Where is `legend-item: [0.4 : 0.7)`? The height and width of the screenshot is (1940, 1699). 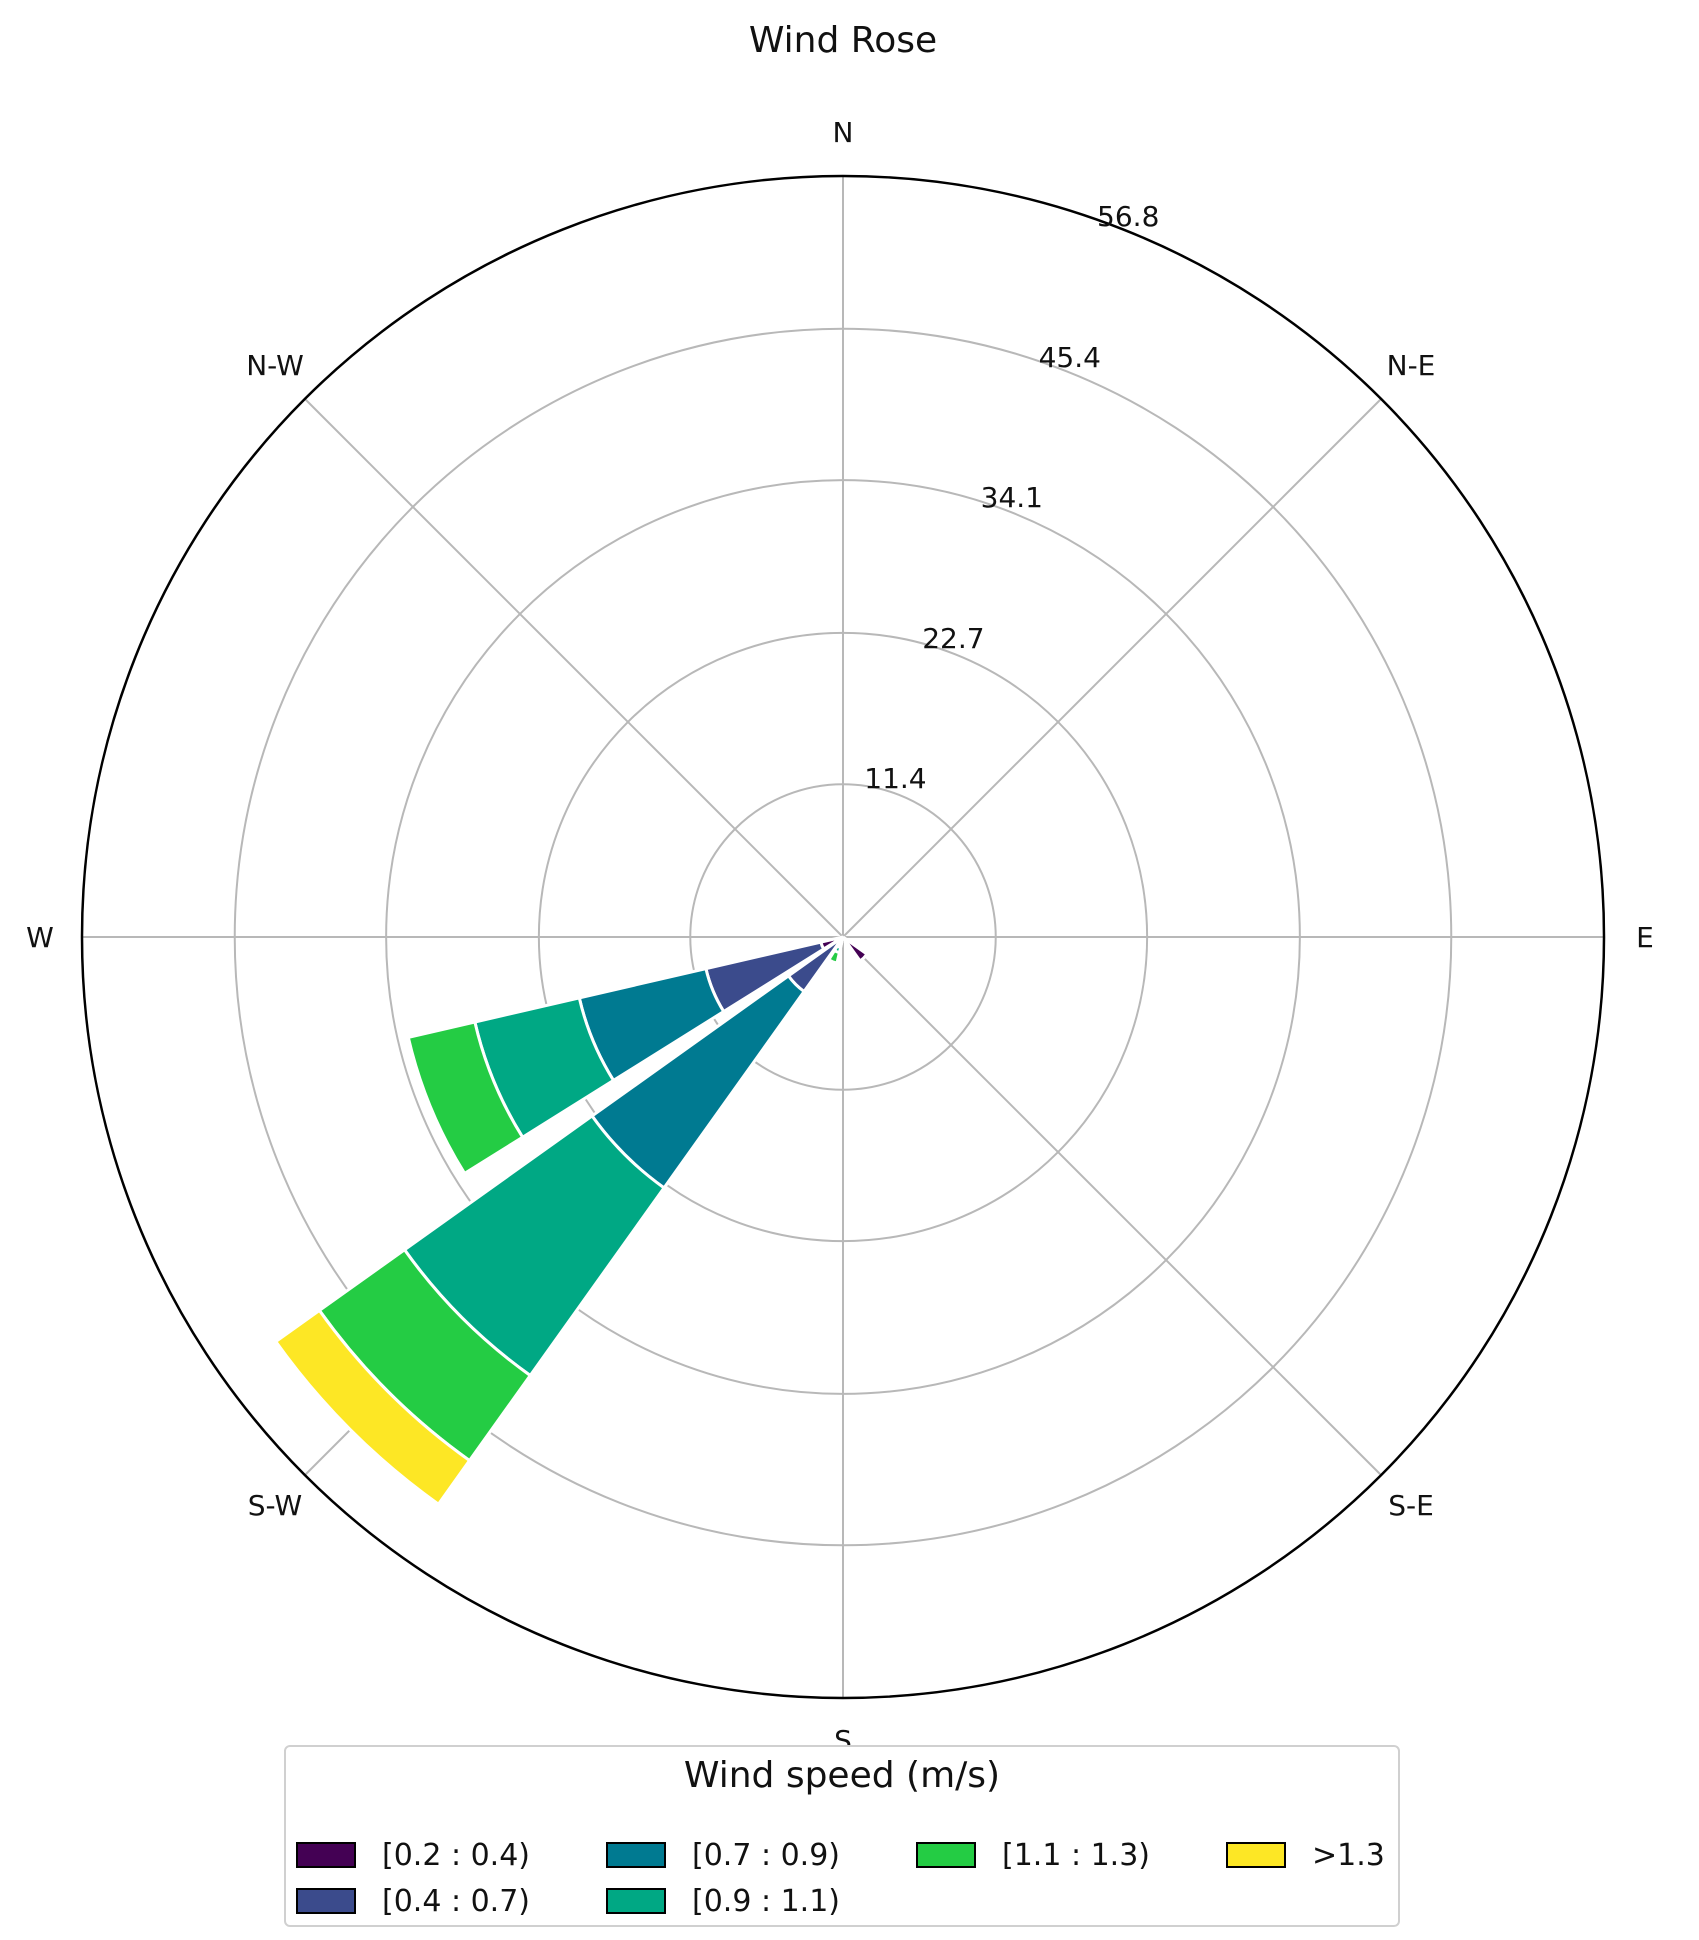
legend-item: [0.4 : 0.7) is located at coordinates (413, 1901).